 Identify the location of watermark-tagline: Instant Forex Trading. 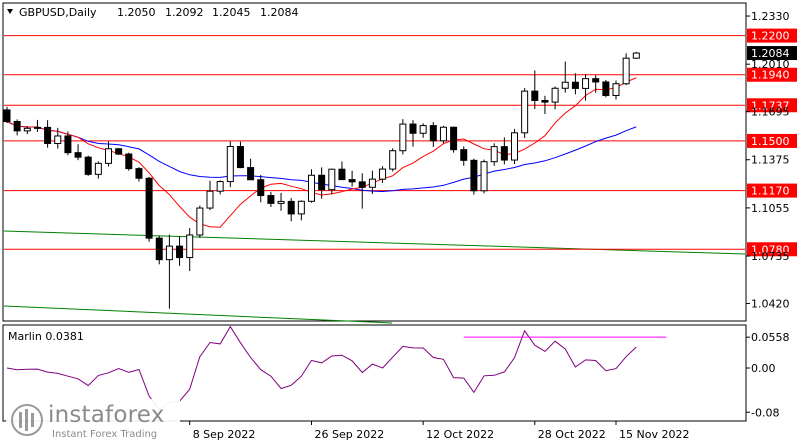
(105, 434).